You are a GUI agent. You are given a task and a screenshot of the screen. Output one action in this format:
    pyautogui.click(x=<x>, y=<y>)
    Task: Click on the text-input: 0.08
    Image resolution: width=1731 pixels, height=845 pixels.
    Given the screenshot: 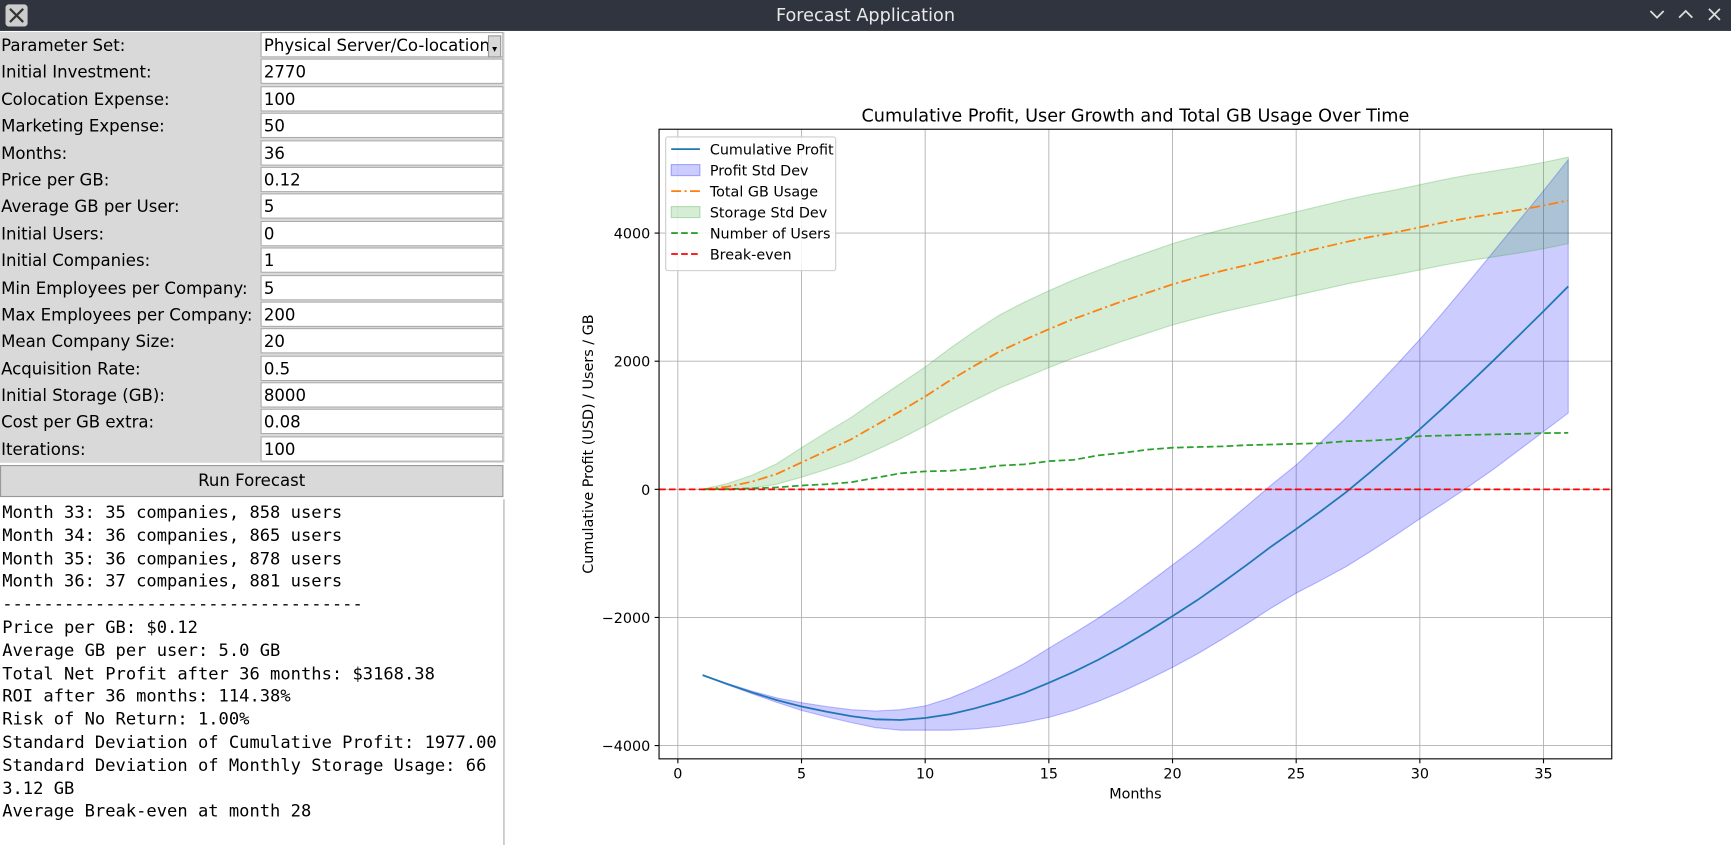 What is the action you would take?
    pyautogui.click(x=382, y=422)
    